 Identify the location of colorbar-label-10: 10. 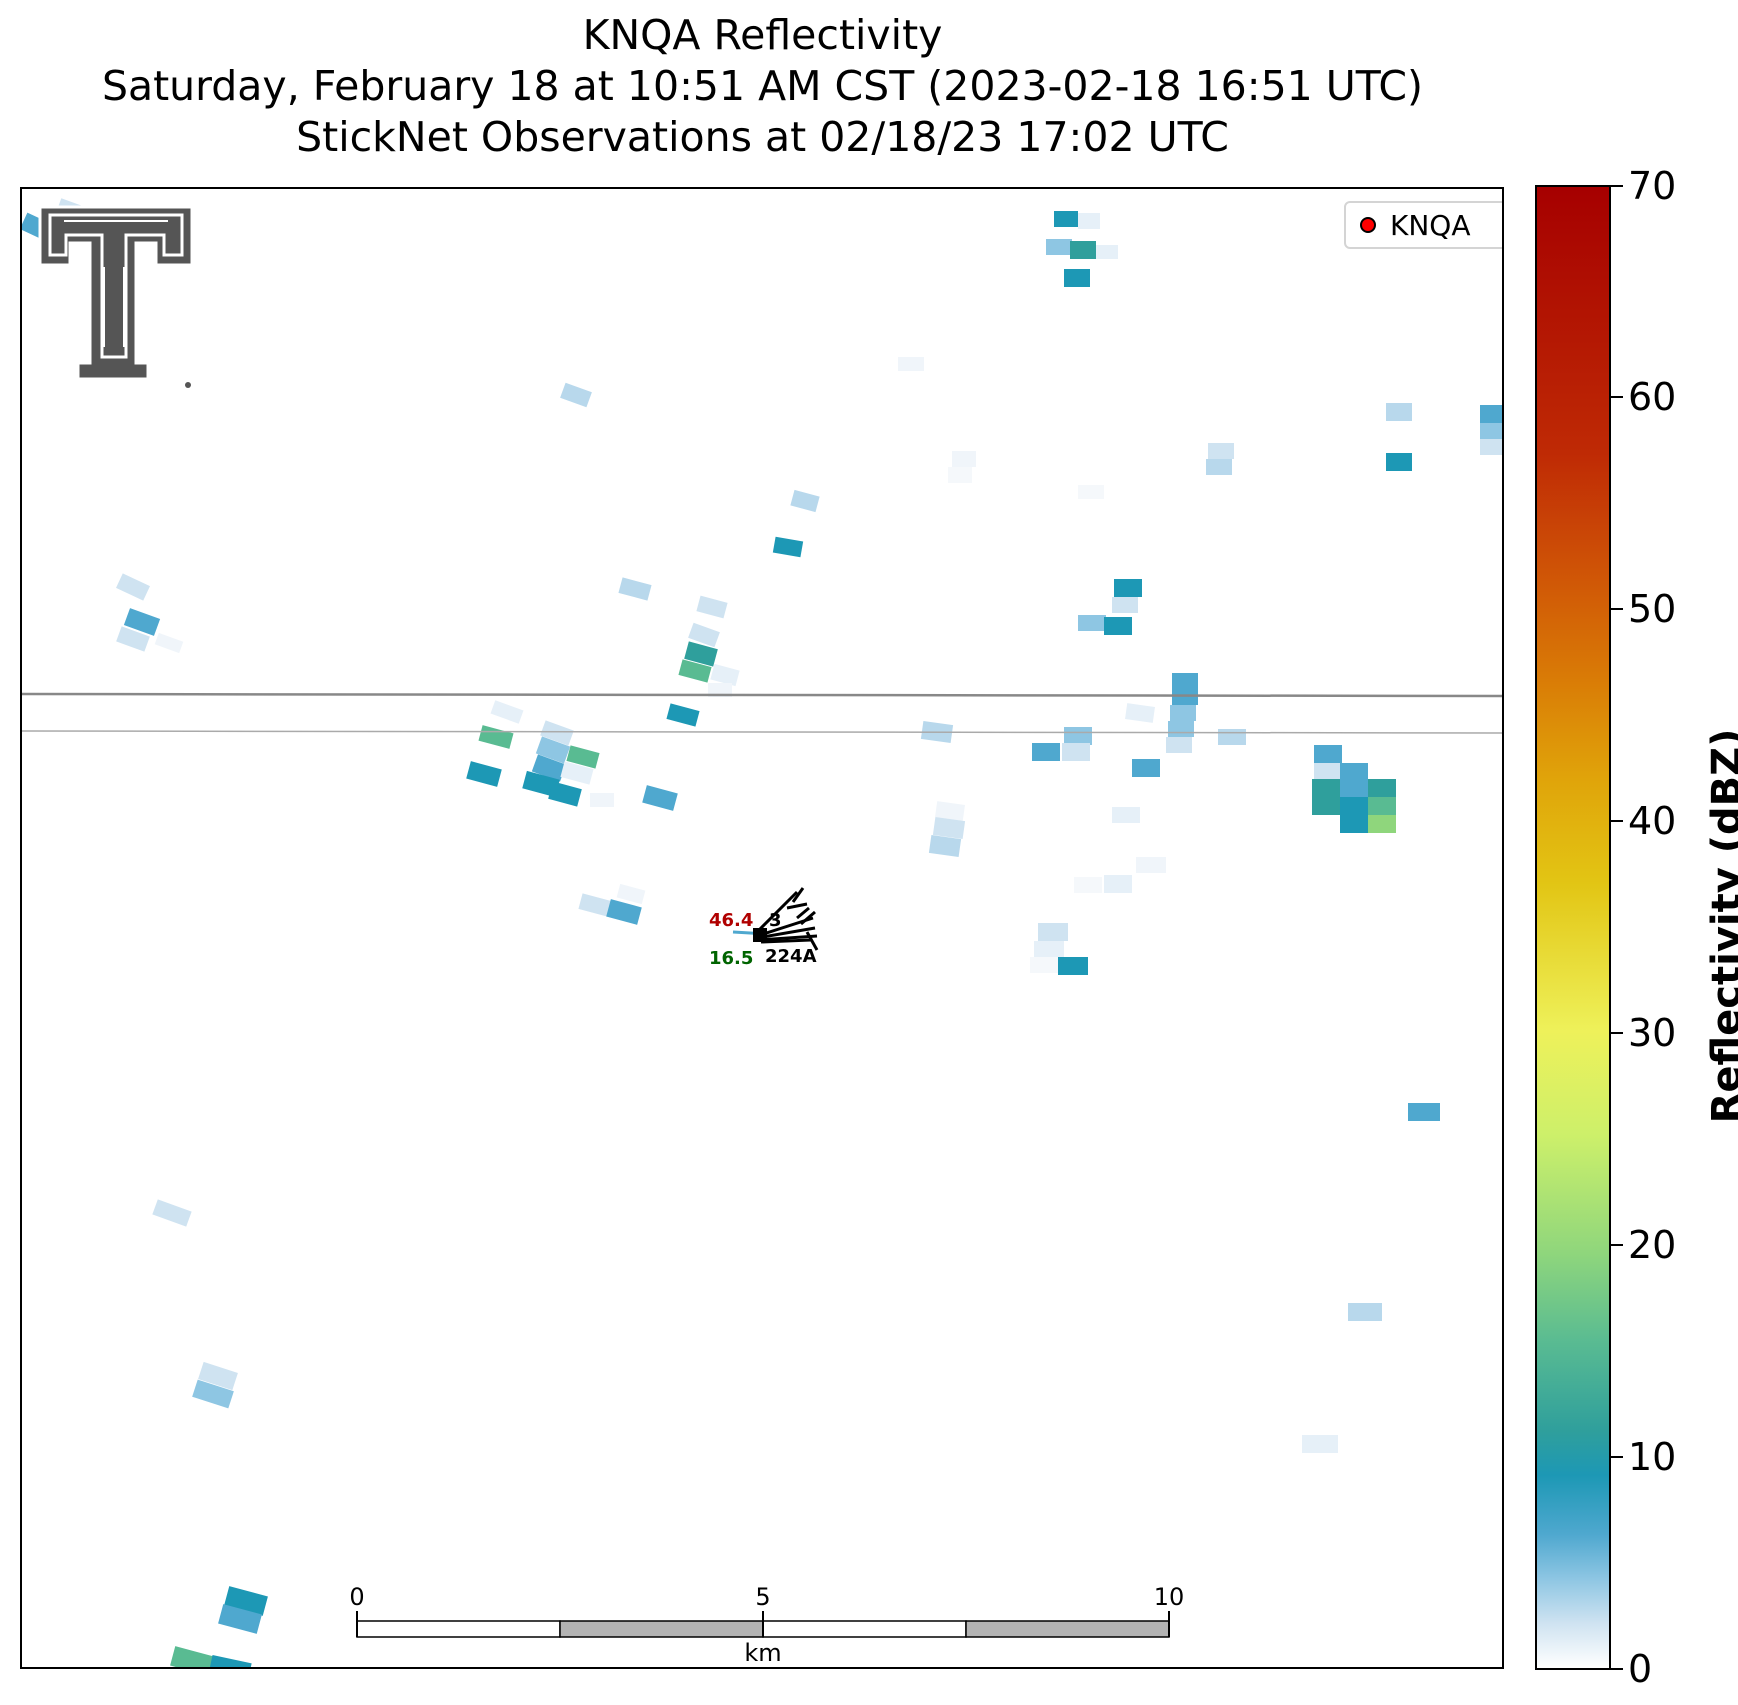
(1652, 1457).